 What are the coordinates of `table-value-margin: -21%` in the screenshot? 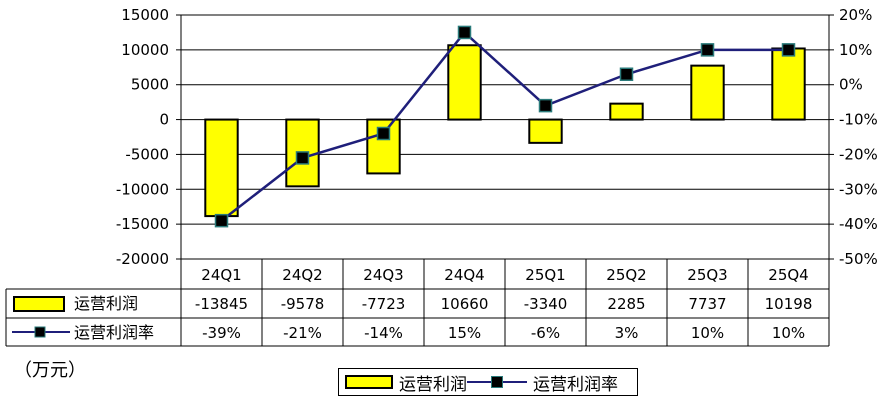 It's located at (302, 333).